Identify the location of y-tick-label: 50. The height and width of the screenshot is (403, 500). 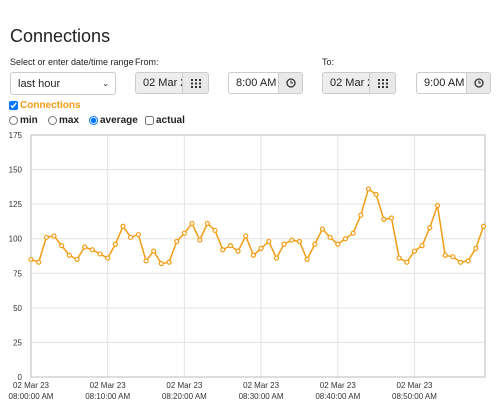
(17, 308).